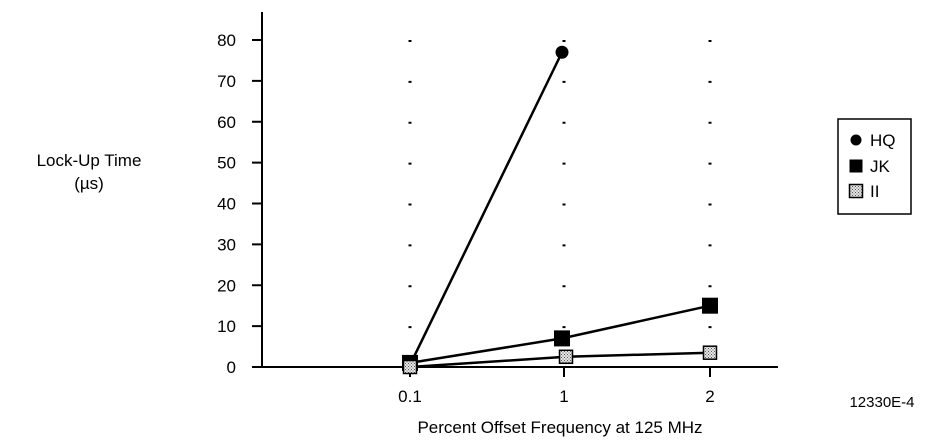 The image size is (942, 441). What do you see at coordinates (486, 208) in the screenshot?
I see `series-line-hq` at bounding box center [486, 208].